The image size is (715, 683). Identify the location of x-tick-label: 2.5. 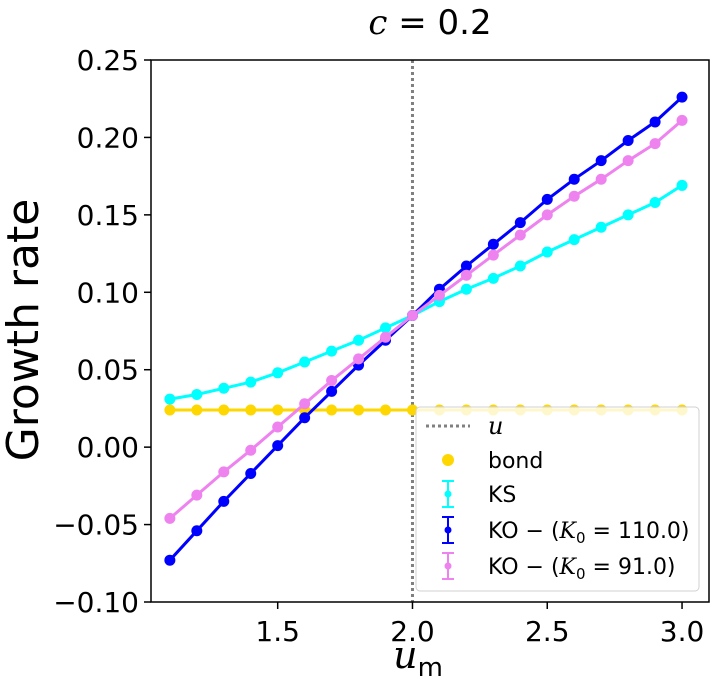
(547, 631).